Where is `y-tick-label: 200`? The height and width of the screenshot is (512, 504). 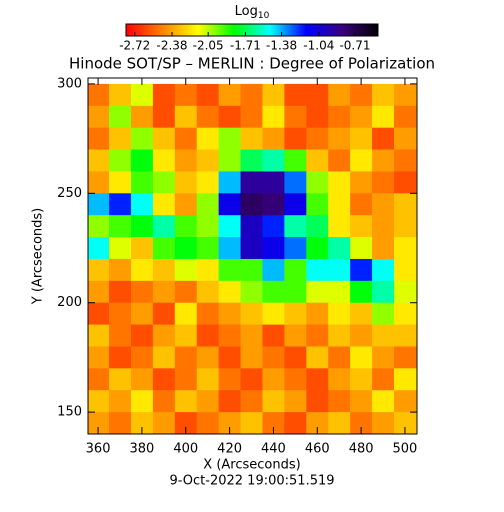 y-tick-label: 200 is located at coordinates (69, 302).